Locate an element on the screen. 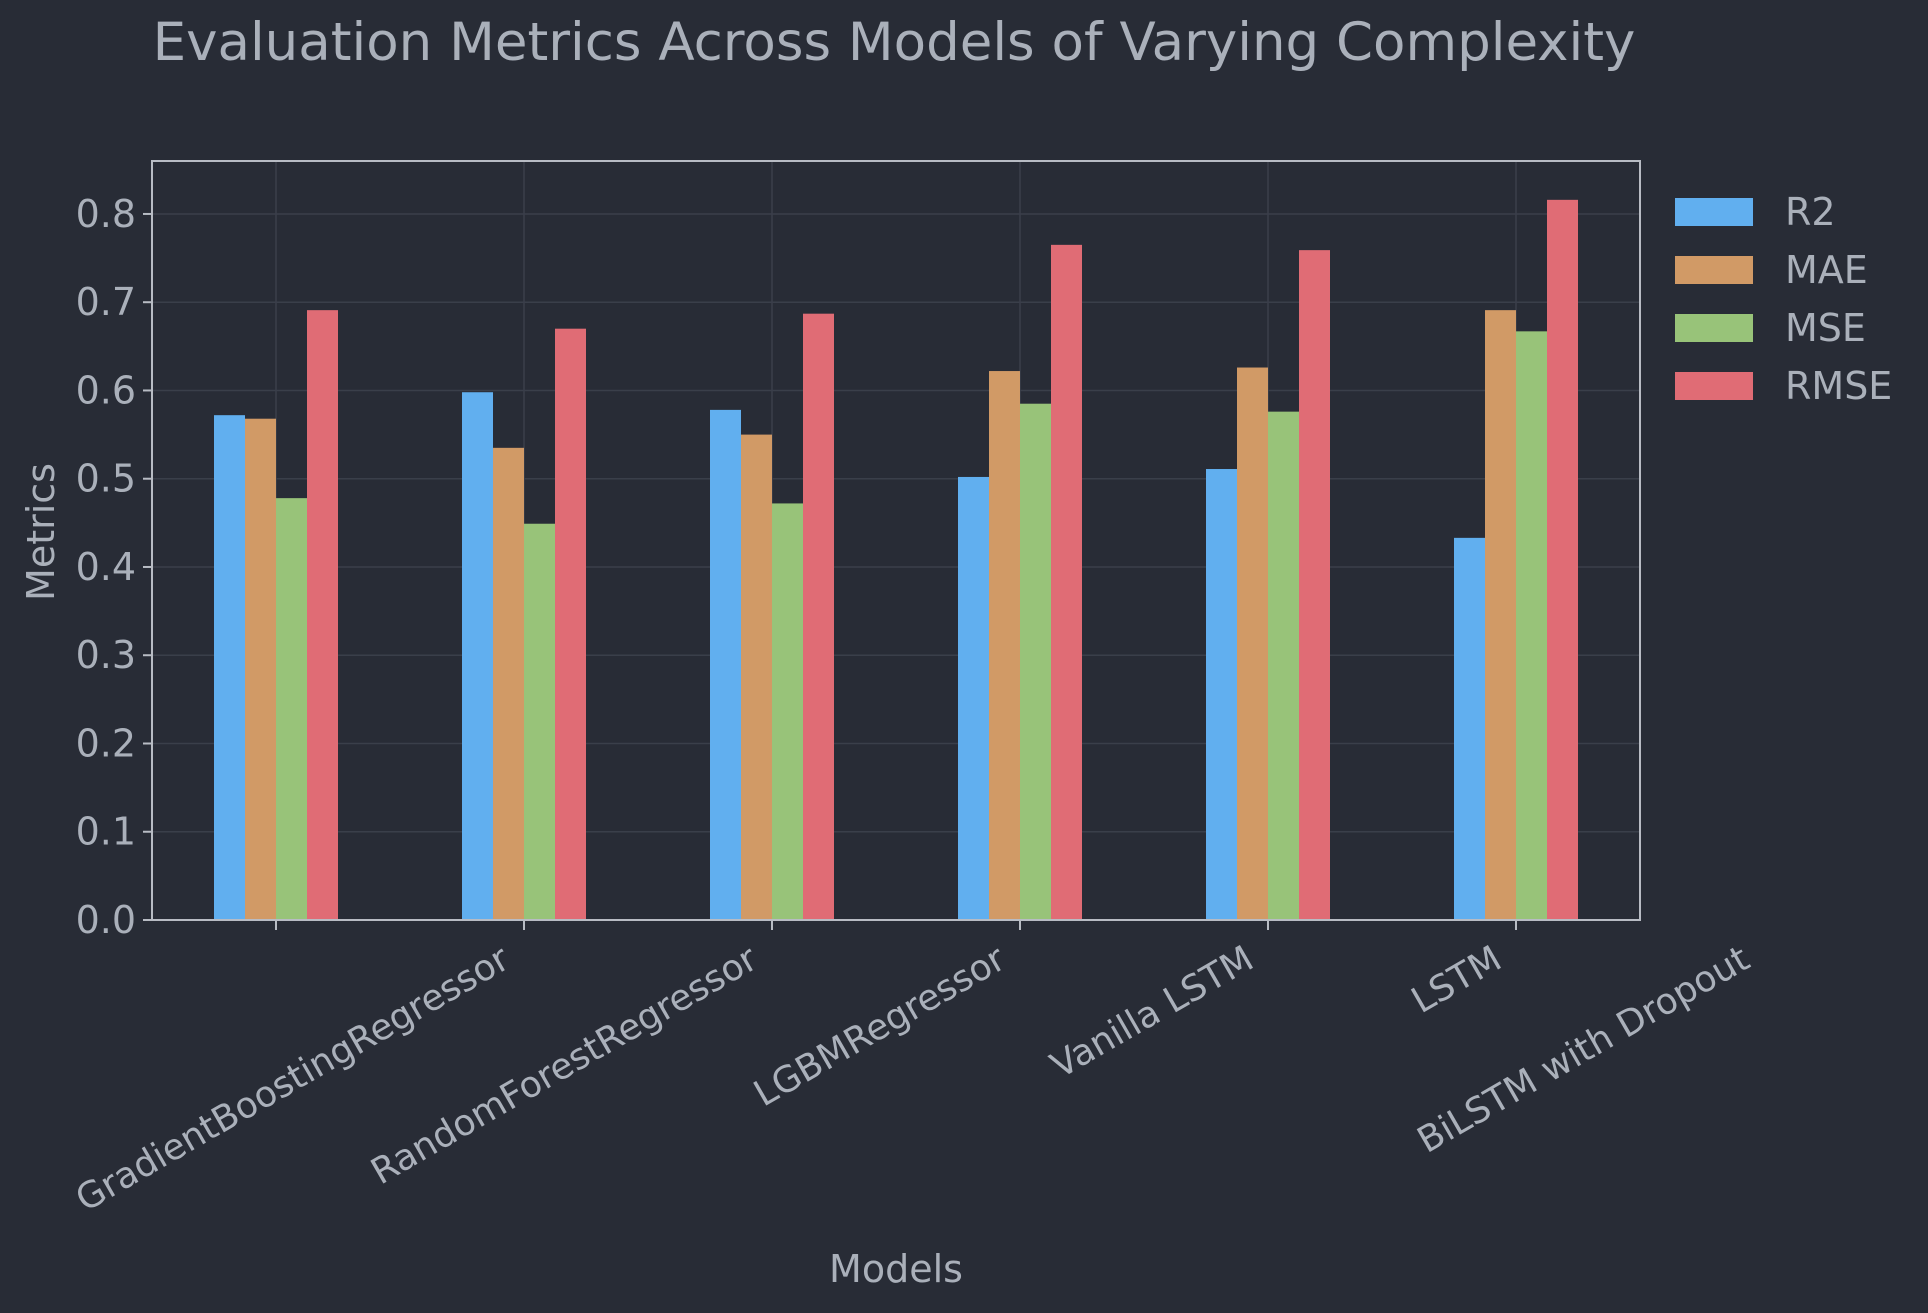 The width and height of the screenshot is (1928, 1313). legend-swatch-r2 is located at coordinates (1714, 212).